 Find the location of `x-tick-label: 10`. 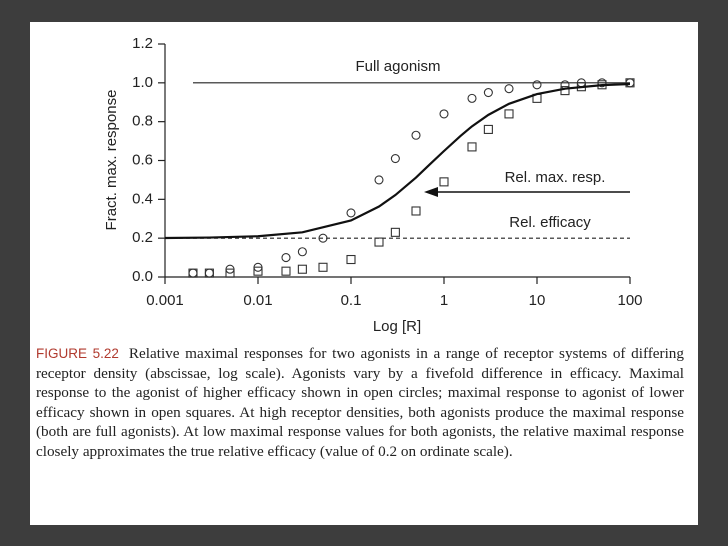

x-tick-label: 10 is located at coordinates (537, 300).